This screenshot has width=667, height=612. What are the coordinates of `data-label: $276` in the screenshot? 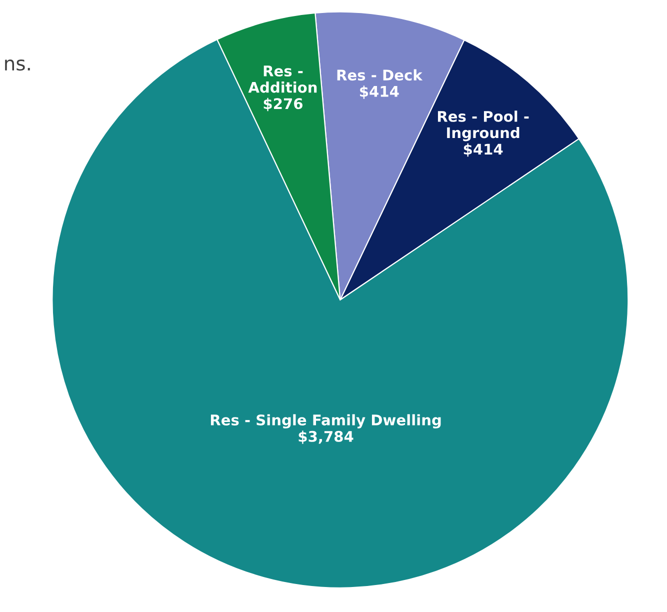 It's located at (283, 105).